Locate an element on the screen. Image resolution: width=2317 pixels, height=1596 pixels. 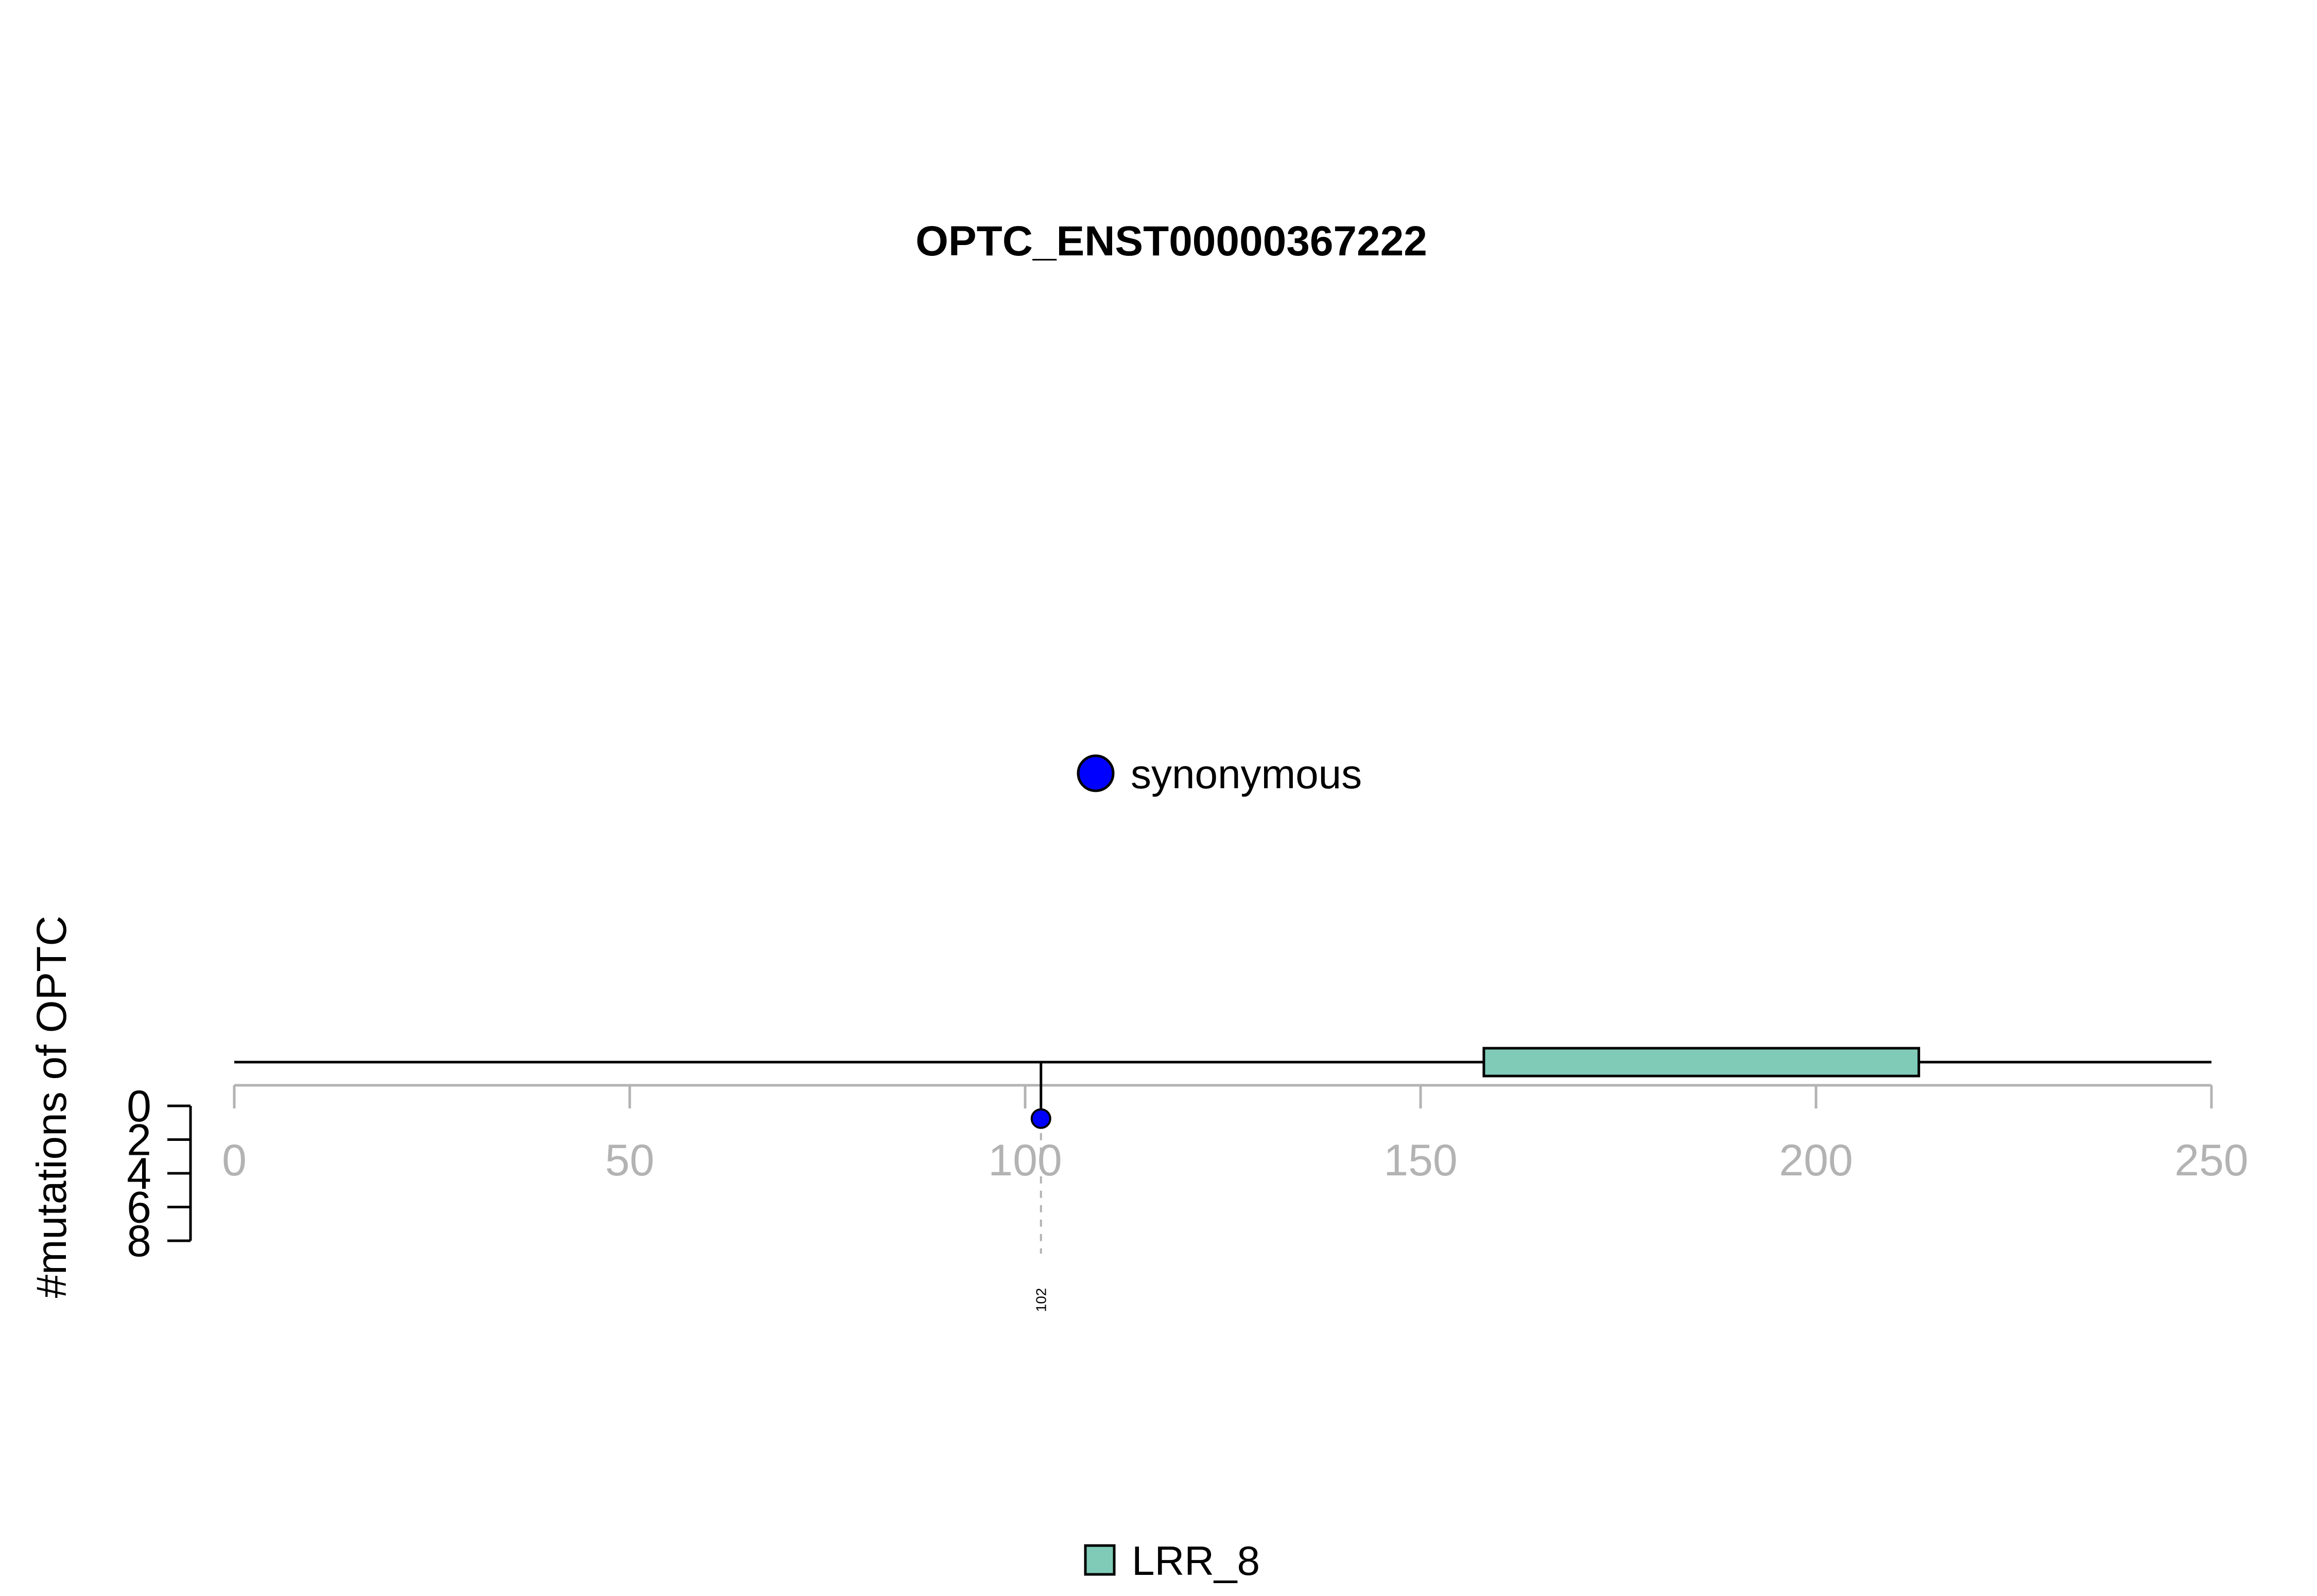
x-tick-label: 50 is located at coordinates (629, 1160).